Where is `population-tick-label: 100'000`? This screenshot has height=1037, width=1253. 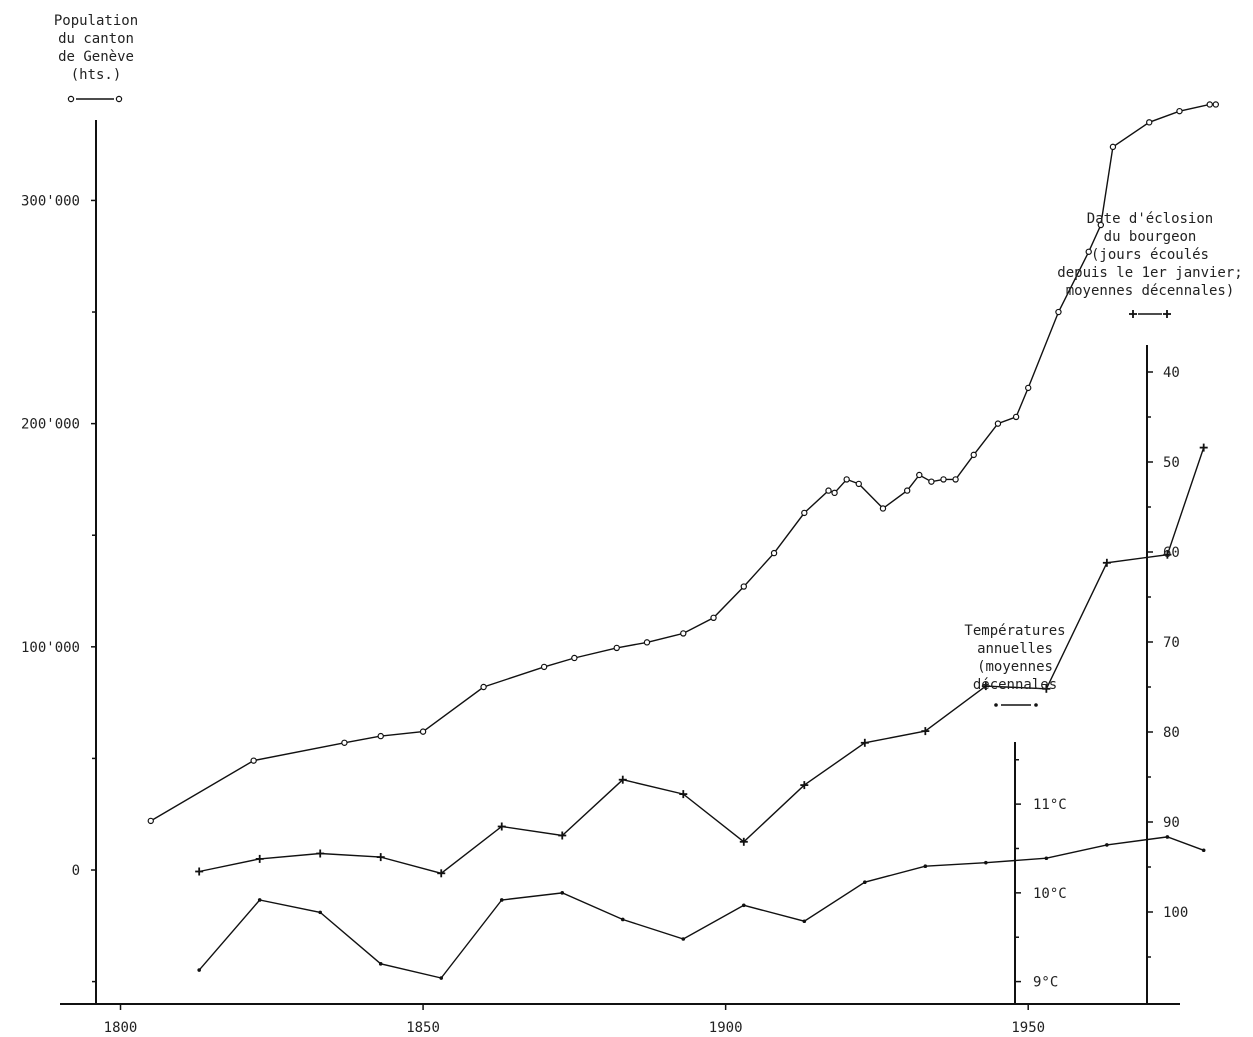
population-tick-label: 100'000 is located at coordinates (50, 648).